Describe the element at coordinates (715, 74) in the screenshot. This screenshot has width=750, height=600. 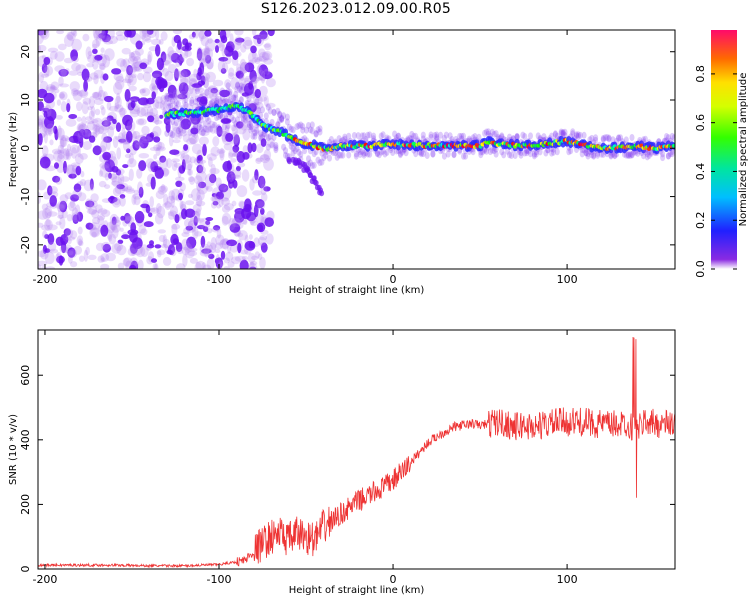
I see `colorbar-tick: 0.8` at that location.